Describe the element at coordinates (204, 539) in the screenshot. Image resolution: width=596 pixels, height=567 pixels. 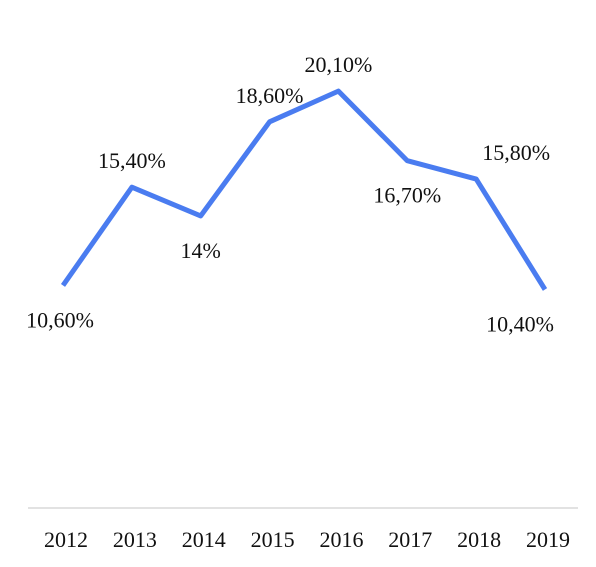
I see `x-tick-label: 2014` at that location.